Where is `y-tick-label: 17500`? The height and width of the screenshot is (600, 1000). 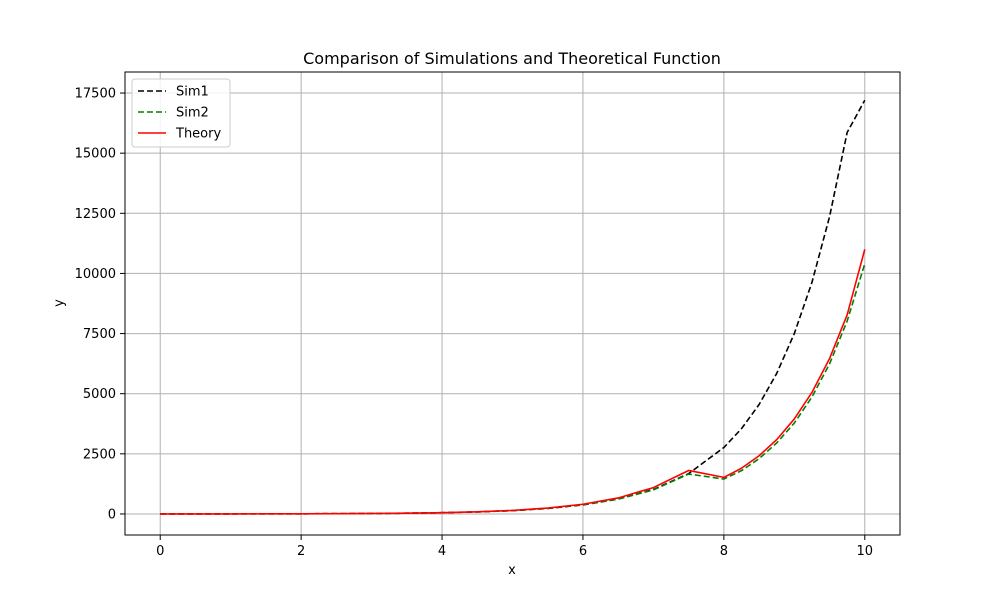 y-tick-label: 17500 is located at coordinates (95, 94).